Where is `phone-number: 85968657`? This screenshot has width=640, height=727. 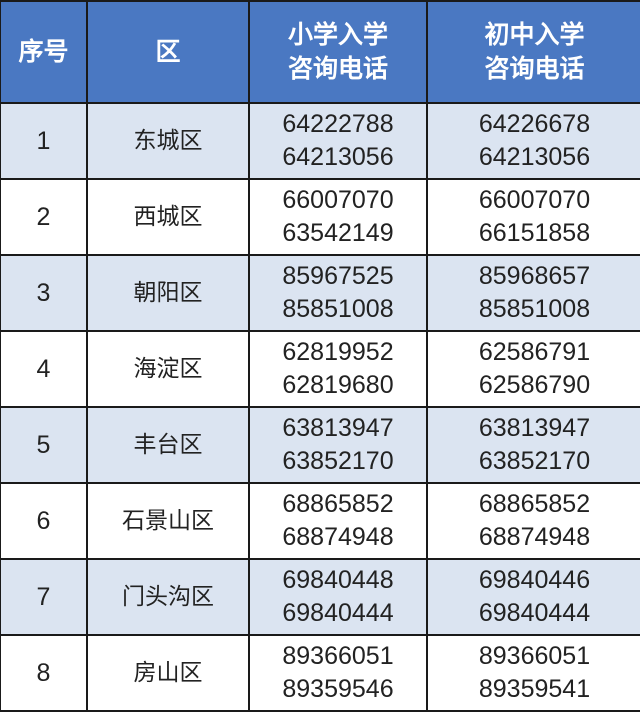 phone-number: 85968657 is located at coordinates (534, 276).